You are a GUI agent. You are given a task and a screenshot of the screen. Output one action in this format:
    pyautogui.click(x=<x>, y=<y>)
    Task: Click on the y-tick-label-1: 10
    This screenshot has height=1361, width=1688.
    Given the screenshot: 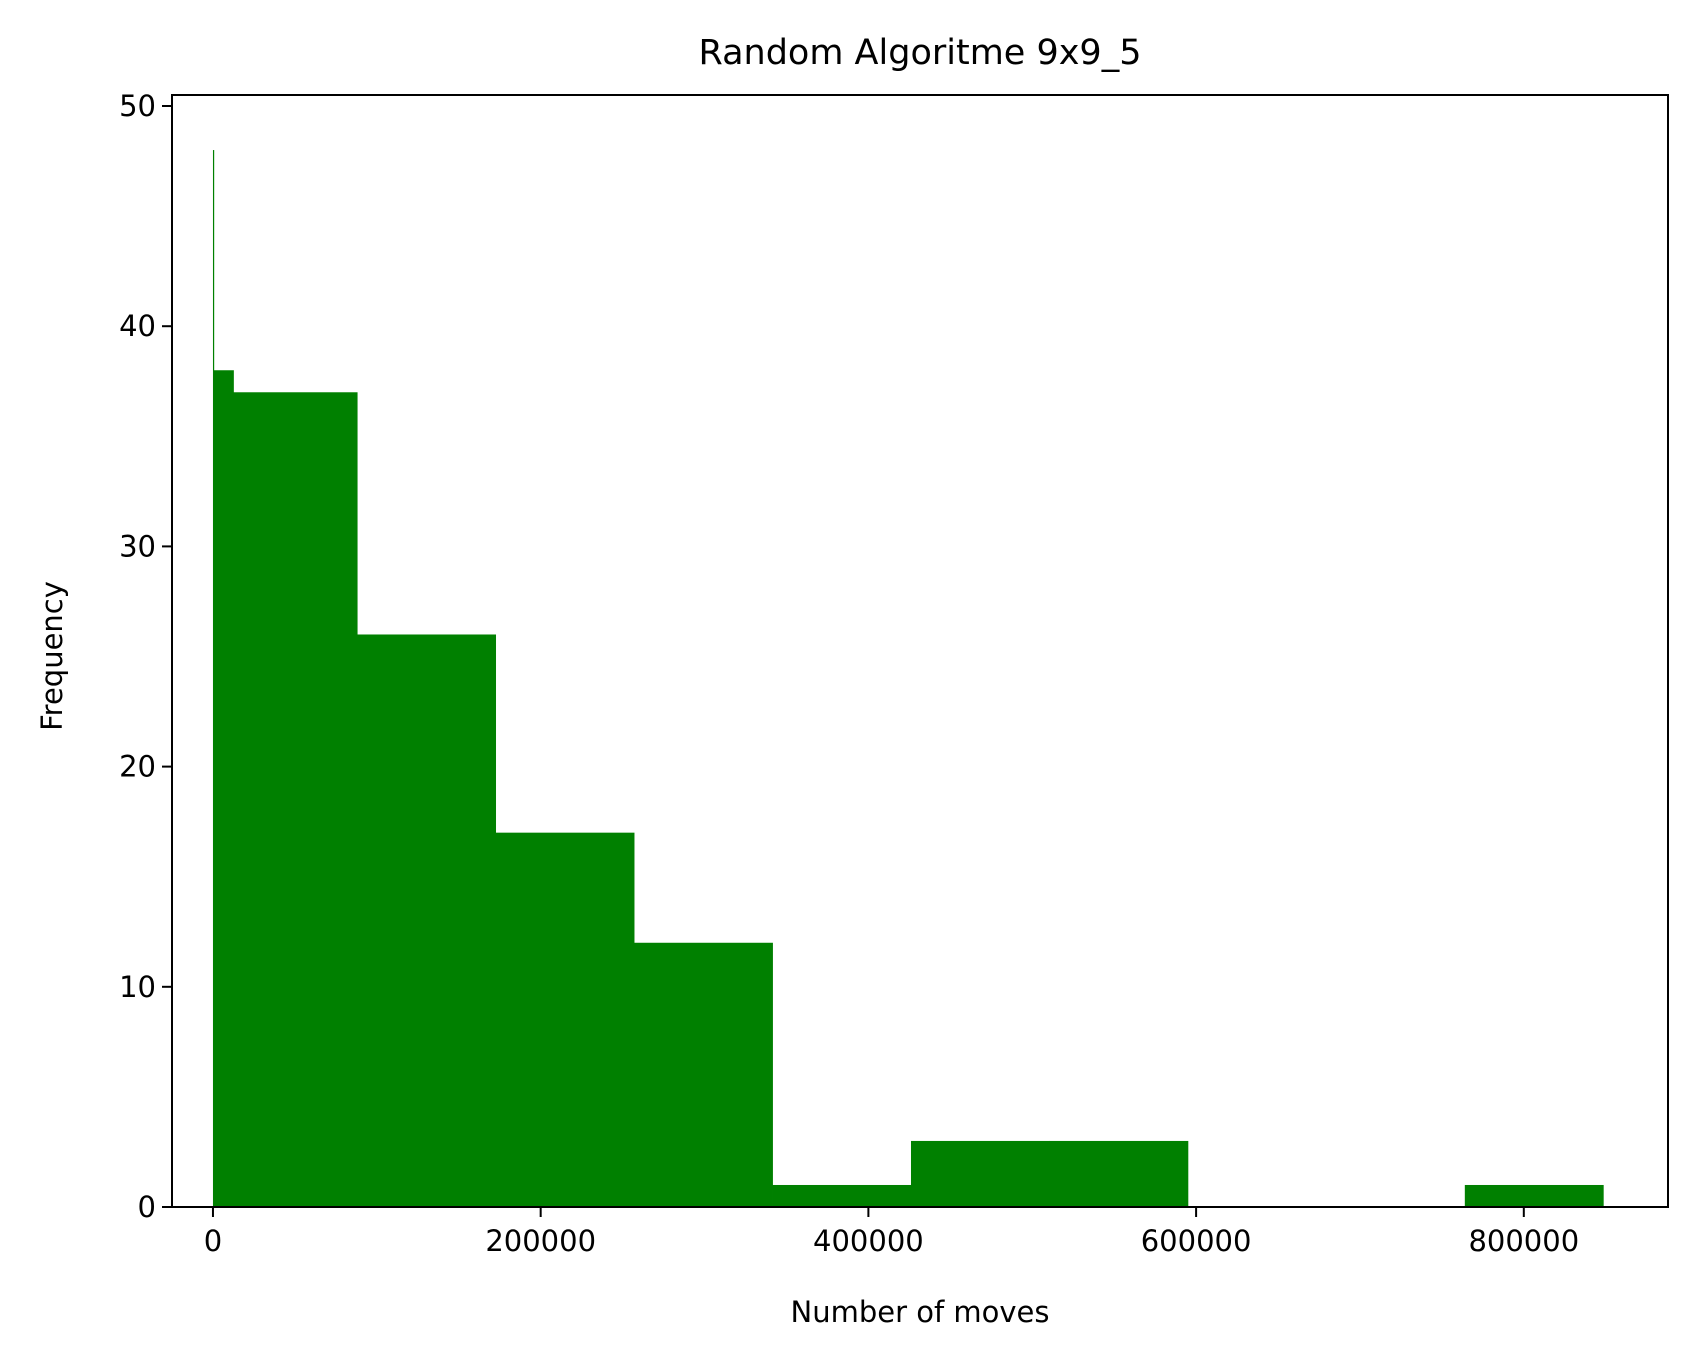 What is the action you would take?
    pyautogui.click(x=137, y=987)
    